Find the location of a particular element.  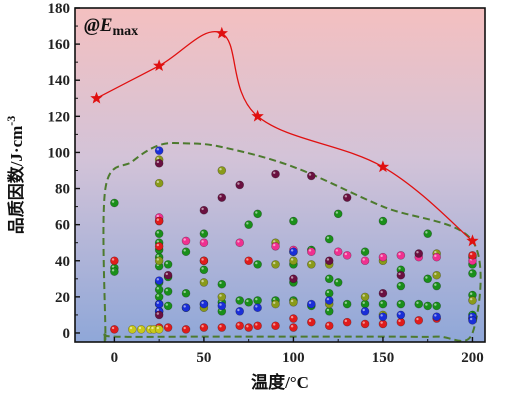

y-axis-title: 品质因数/J·cm-3 is located at coordinates (15, 175).